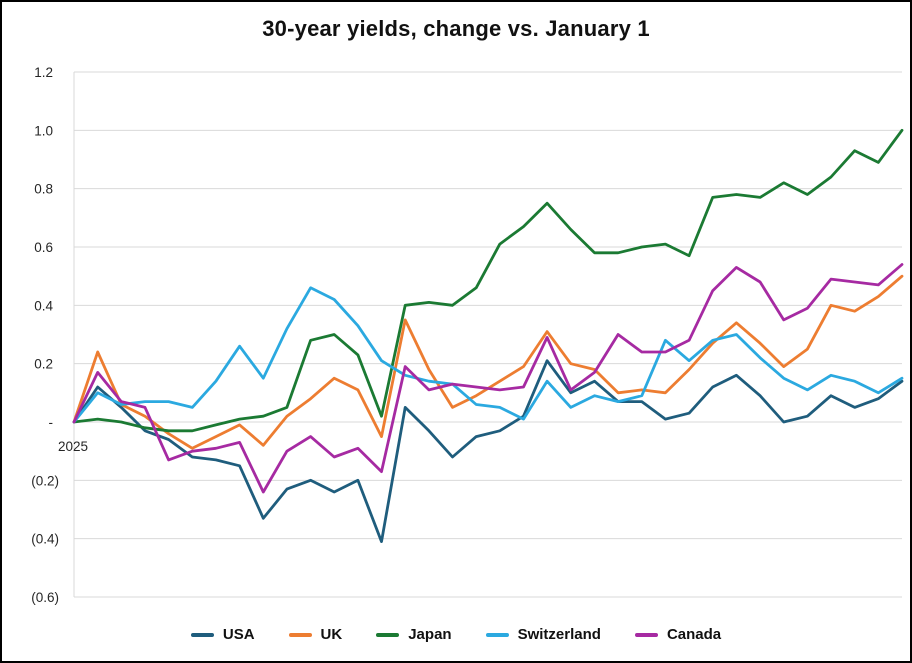  Describe the element at coordinates (43, 247) in the screenshot. I see `y-tick-label: 0.6` at that location.